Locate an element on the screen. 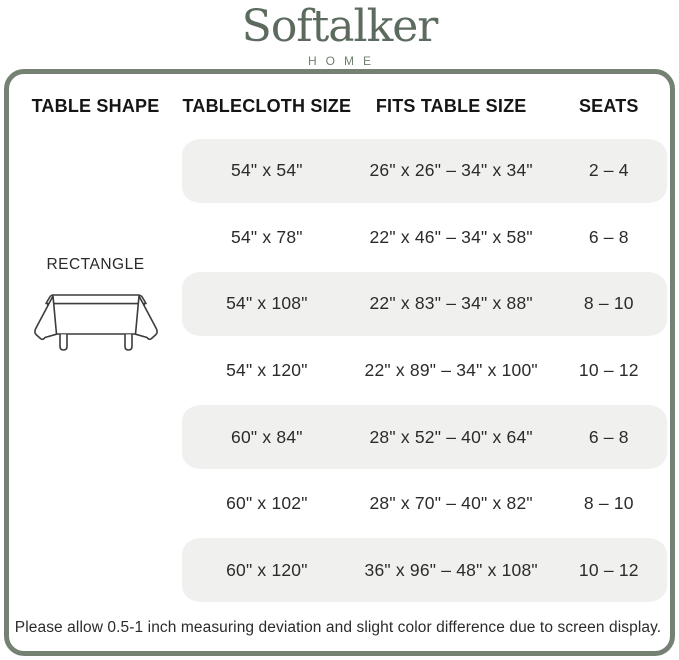  table-row: 60" x 102" 28" x 70" – 40" x 82" 8 – 10 is located at coordinates (424, 504).